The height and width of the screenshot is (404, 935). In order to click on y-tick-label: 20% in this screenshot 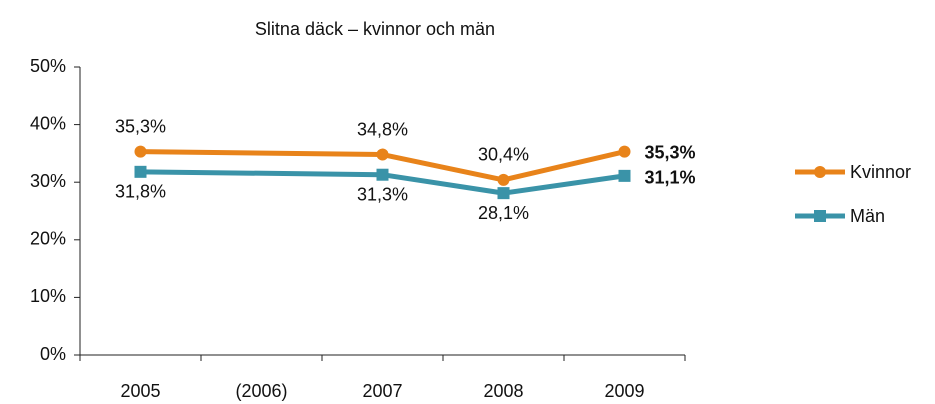, I will do `click(48, 239)`.